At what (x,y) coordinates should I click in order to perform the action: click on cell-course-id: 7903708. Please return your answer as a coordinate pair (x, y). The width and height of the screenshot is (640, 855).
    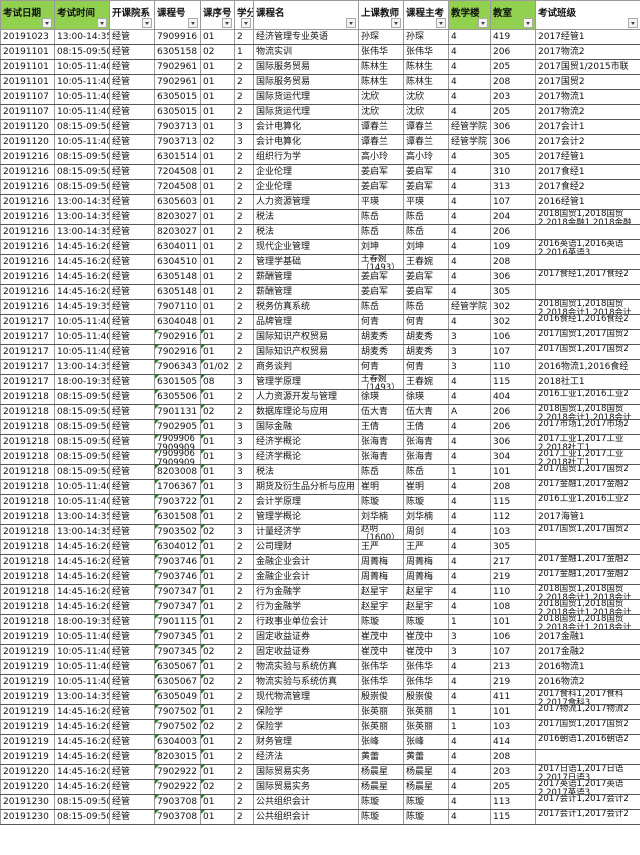
    Looking at the image, I should click on (177, 802).